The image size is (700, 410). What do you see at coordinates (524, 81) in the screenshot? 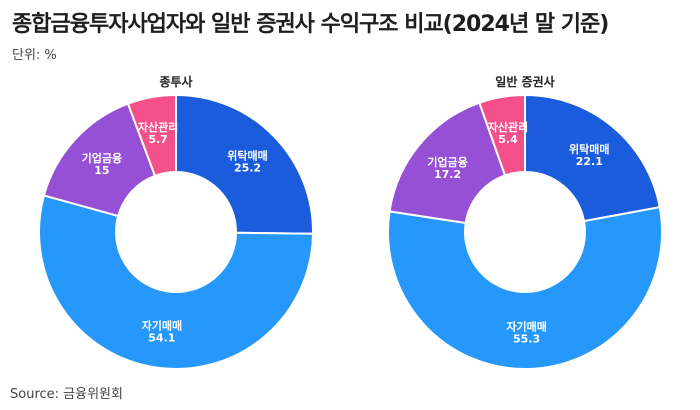
I see `chart-title: 일반 증권사` at bounding box center [524, 81].